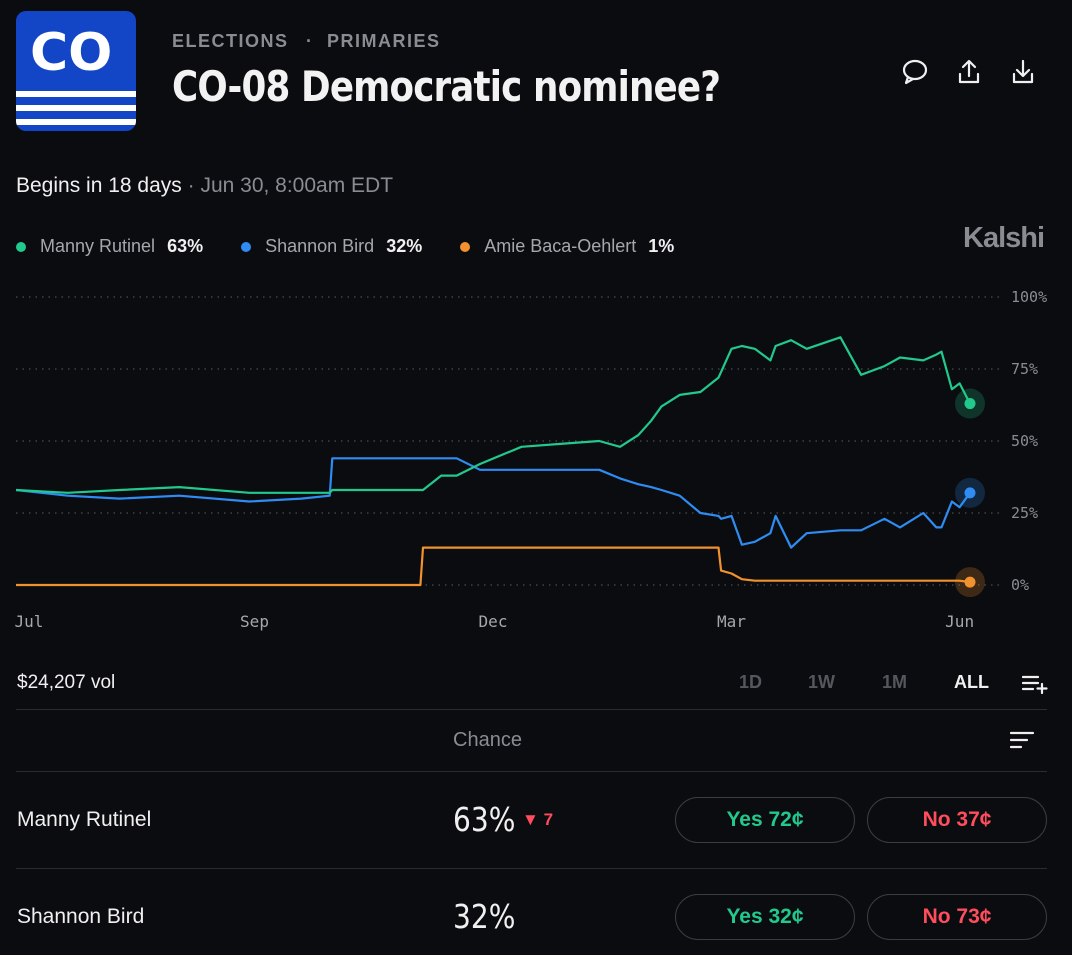  What do you see at coordinates (1036, 684) in the screenshot?
I see `add-icon` at bounding box center [1036, 684].